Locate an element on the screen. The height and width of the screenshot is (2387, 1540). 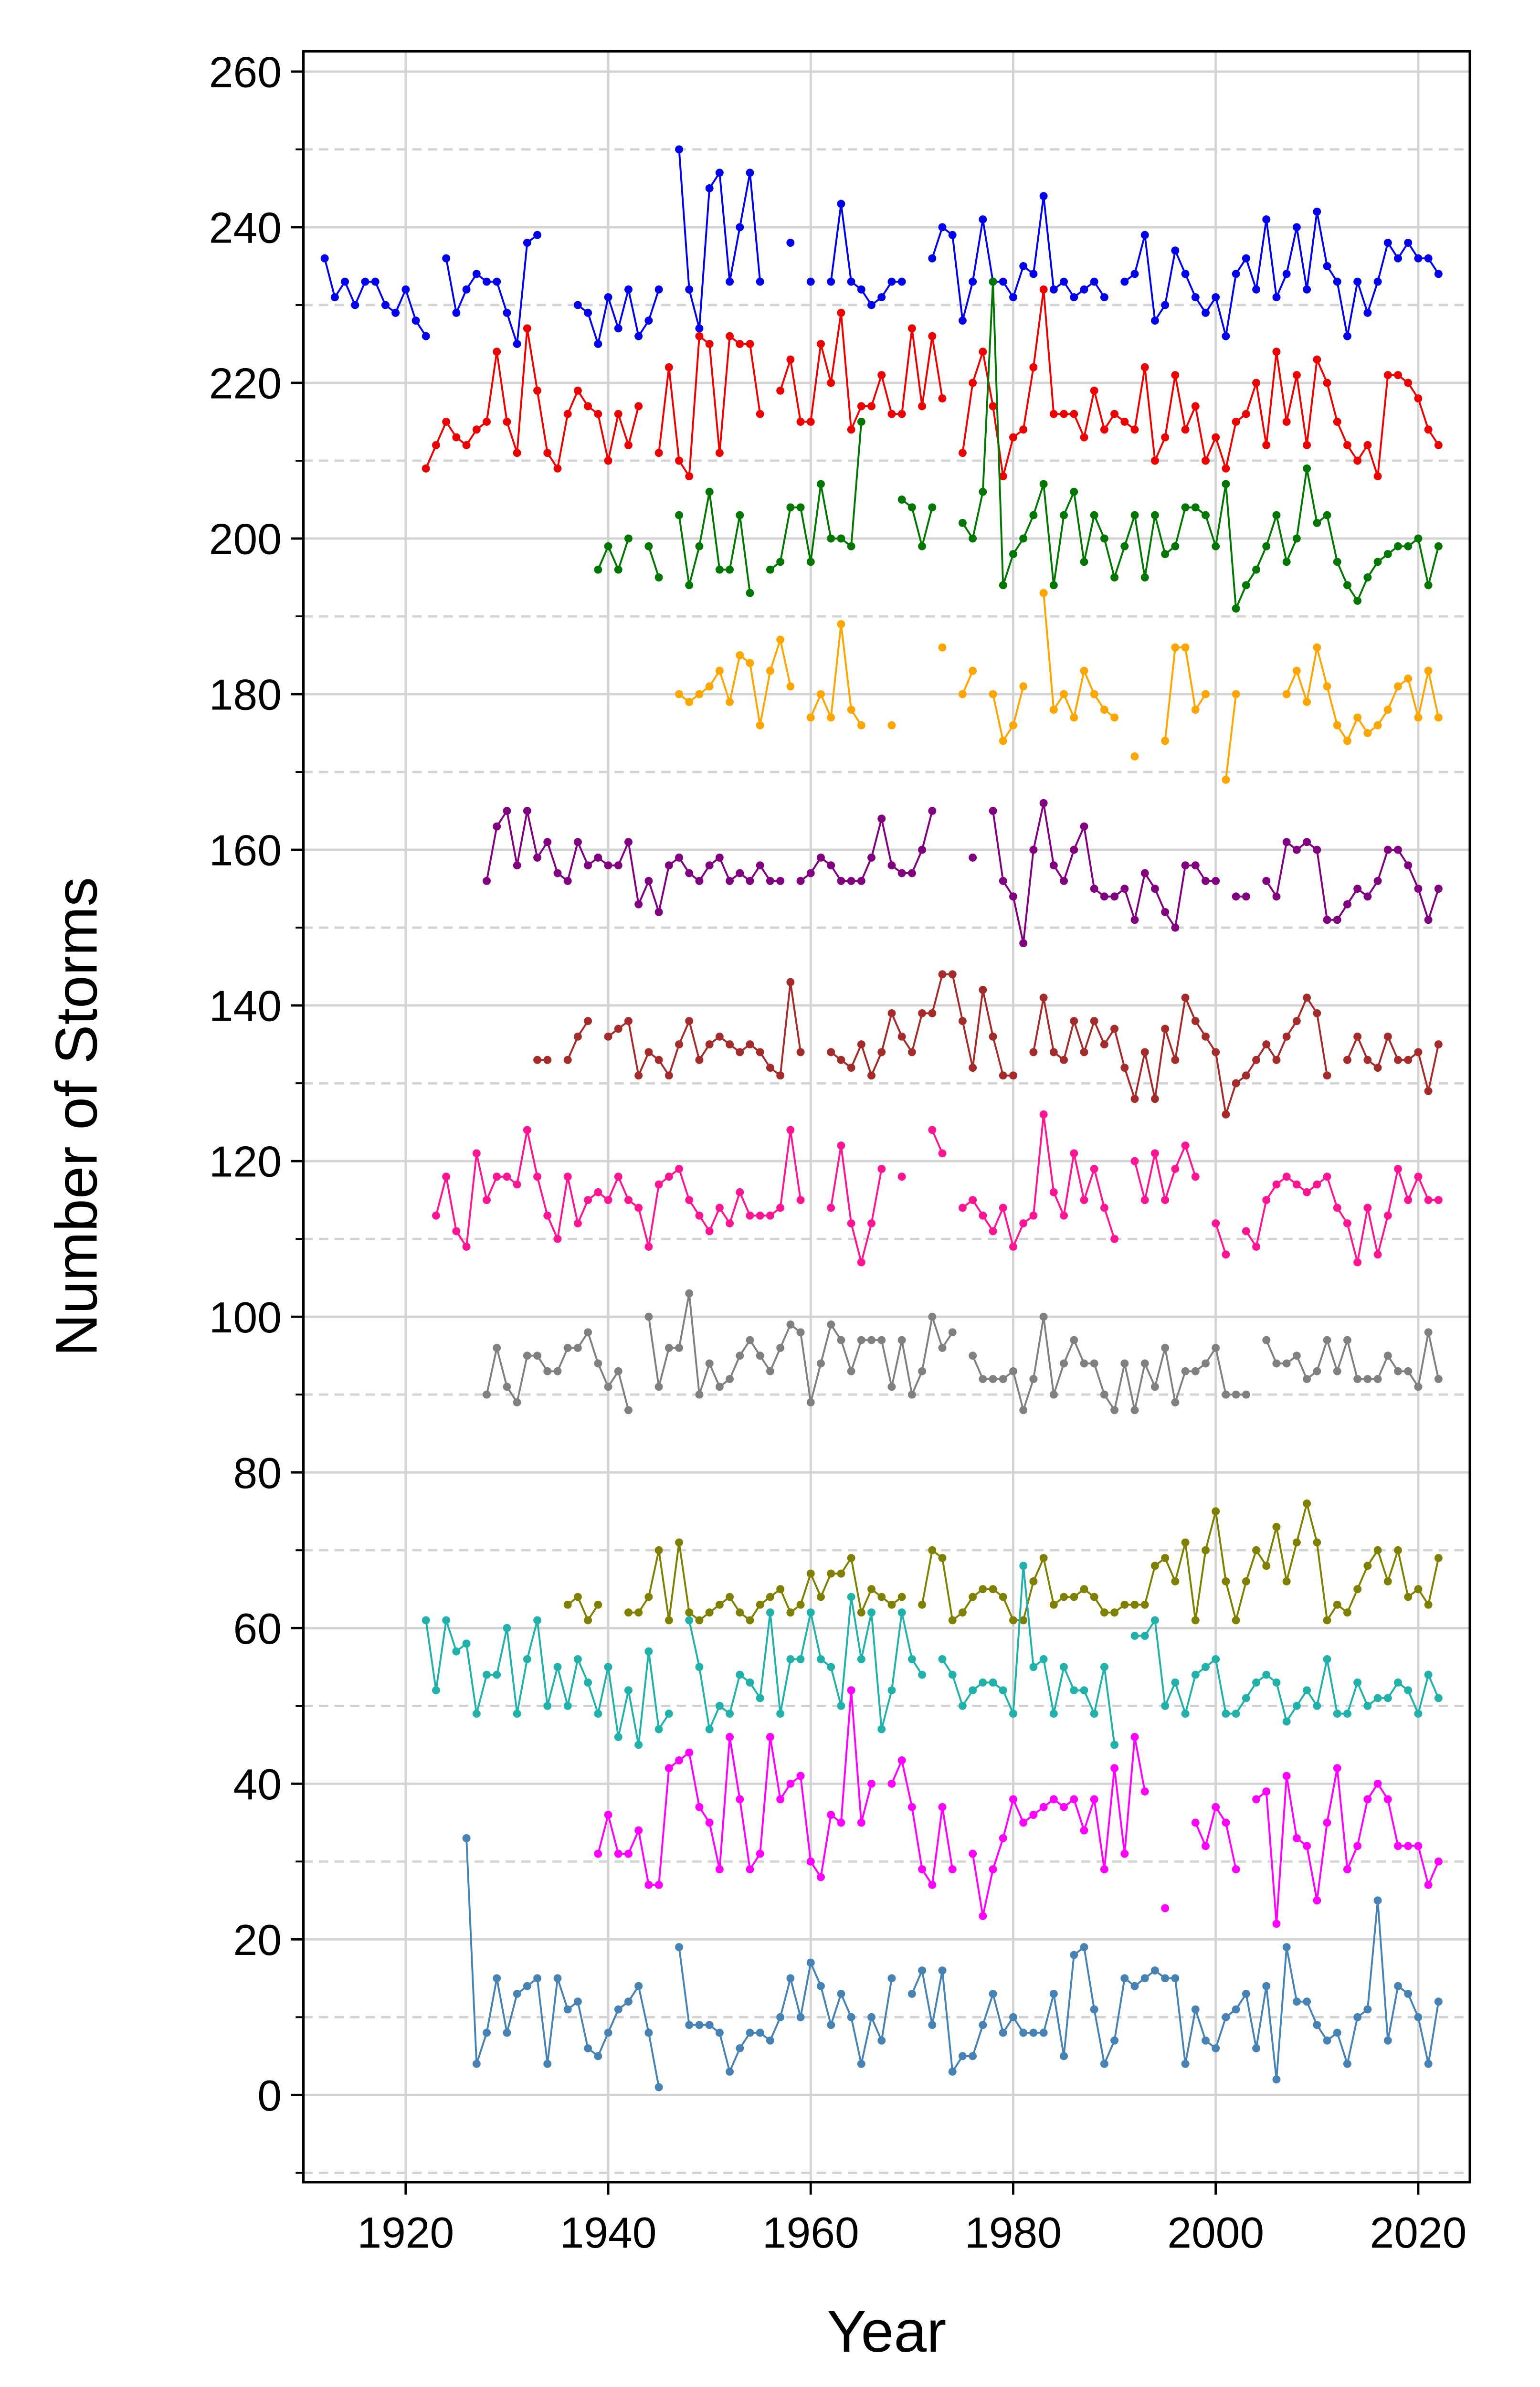
y-tick-label: 160 is located at coordinates (245, 850).